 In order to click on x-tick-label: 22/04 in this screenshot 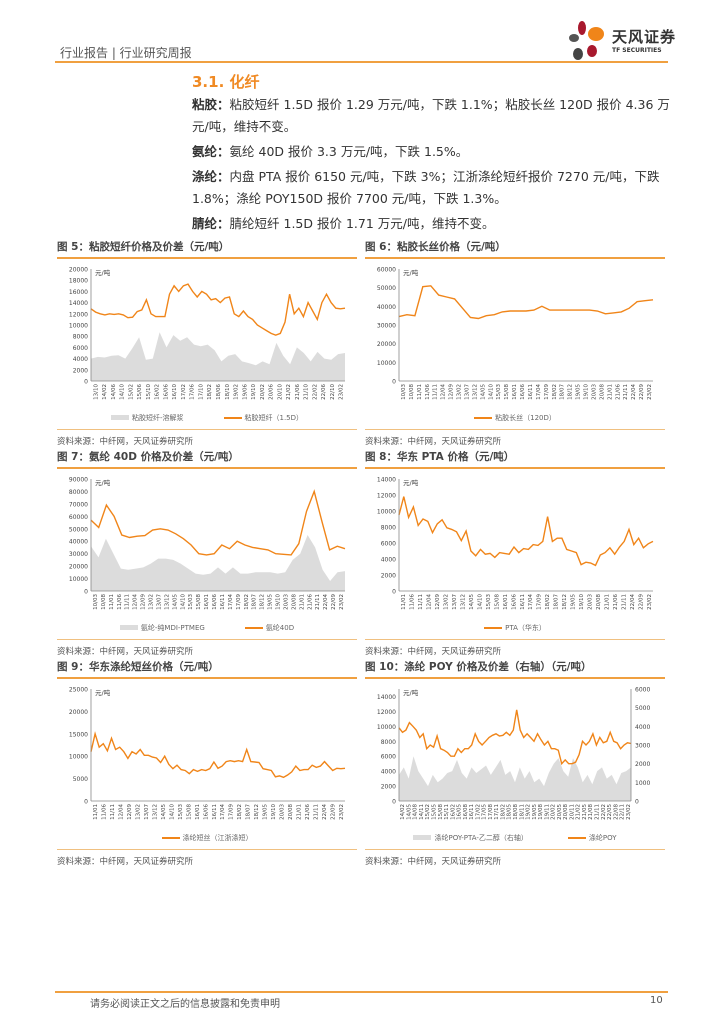, I will do `click(325, 811)`.